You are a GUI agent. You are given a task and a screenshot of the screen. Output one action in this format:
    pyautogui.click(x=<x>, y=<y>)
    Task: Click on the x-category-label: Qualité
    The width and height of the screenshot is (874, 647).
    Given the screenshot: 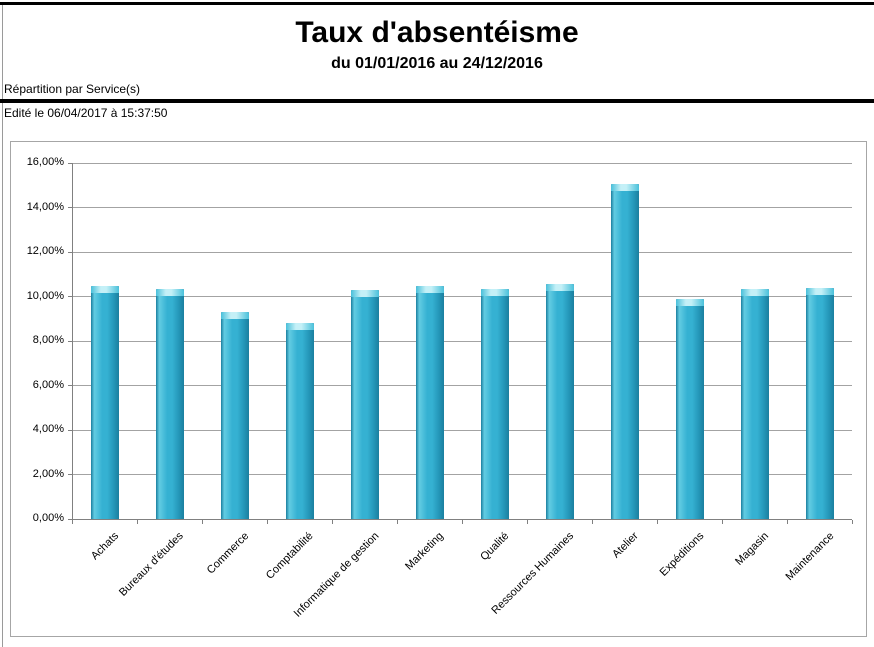 What is the action you would take?
    pyautogui.click(x=494, y=547)
    